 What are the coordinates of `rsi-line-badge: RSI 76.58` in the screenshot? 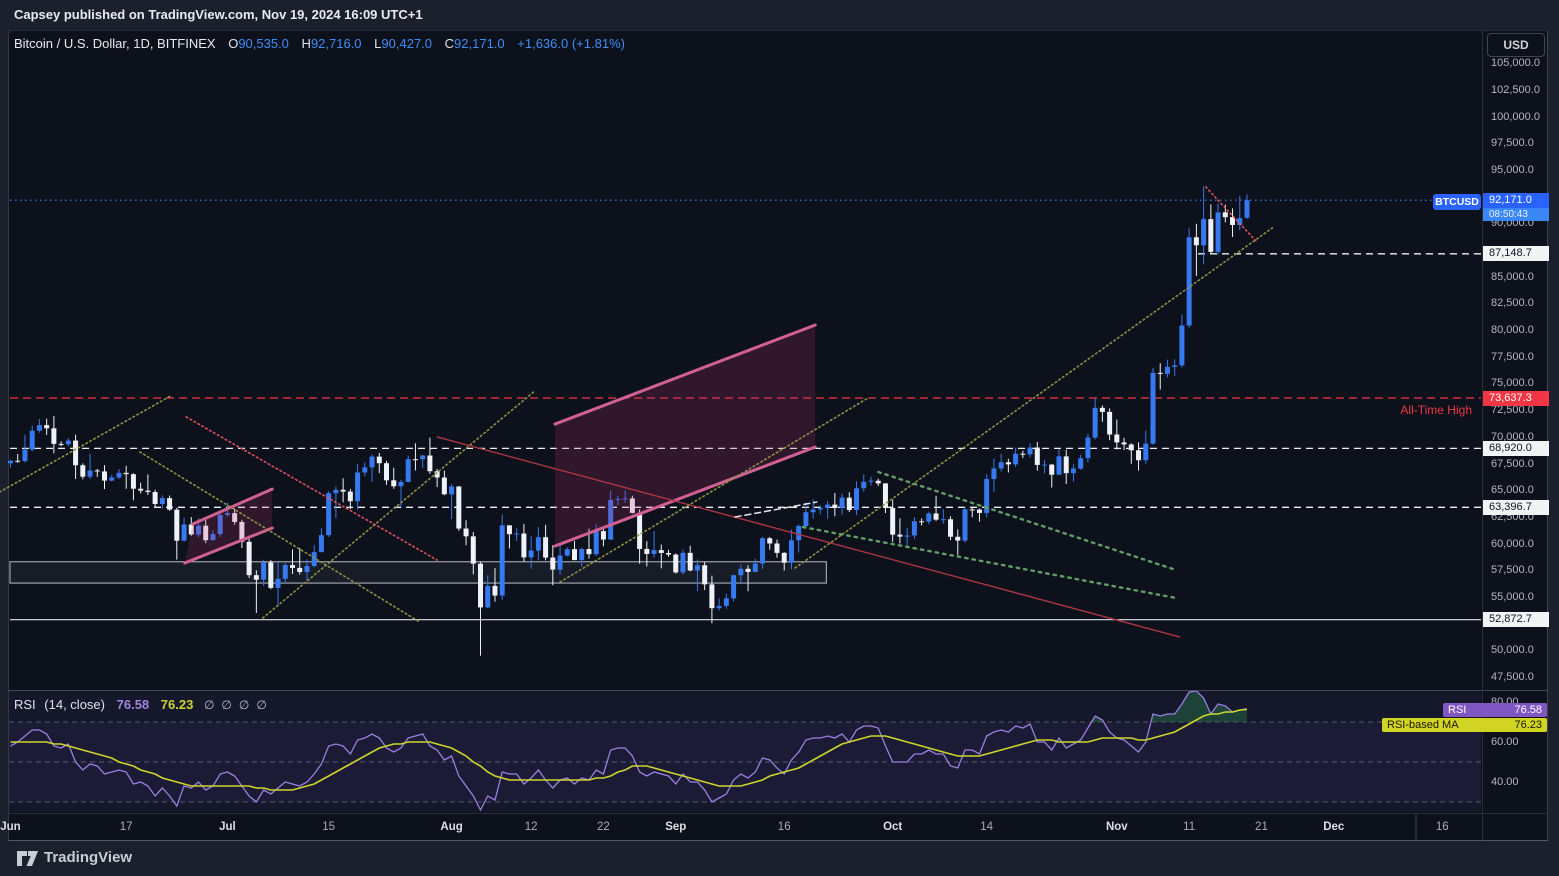 It's located at (1495, 710).